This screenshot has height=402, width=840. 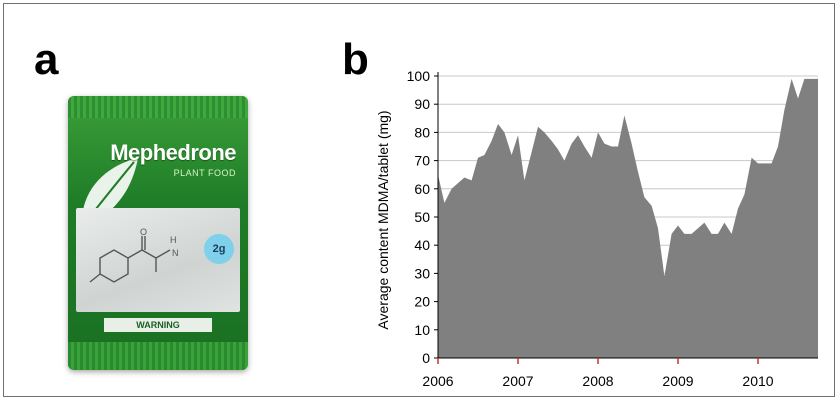 I want to click on package-warning-label: WARNING, so click(x=158, y=325).